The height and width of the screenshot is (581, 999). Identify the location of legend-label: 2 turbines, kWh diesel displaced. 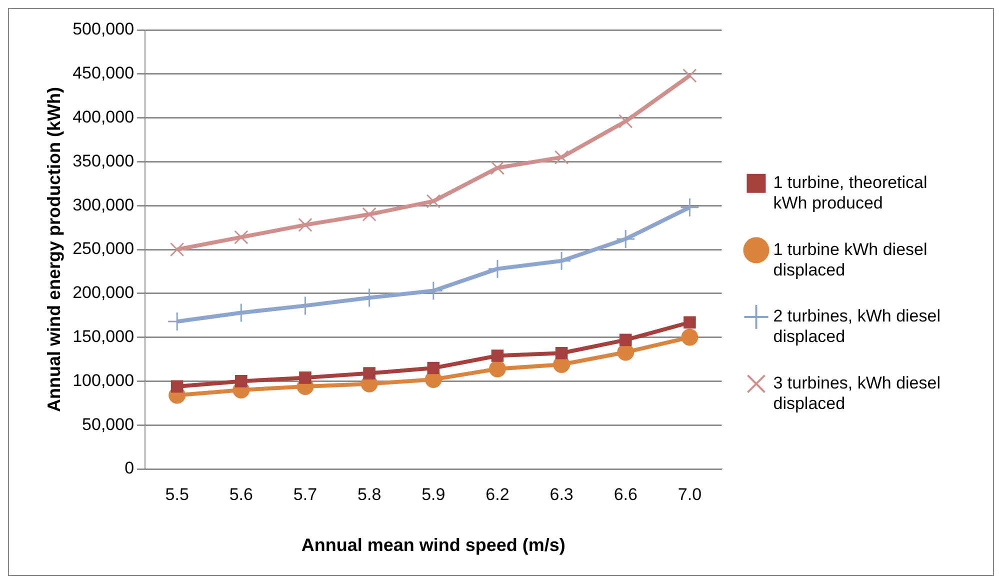
(856, 326).